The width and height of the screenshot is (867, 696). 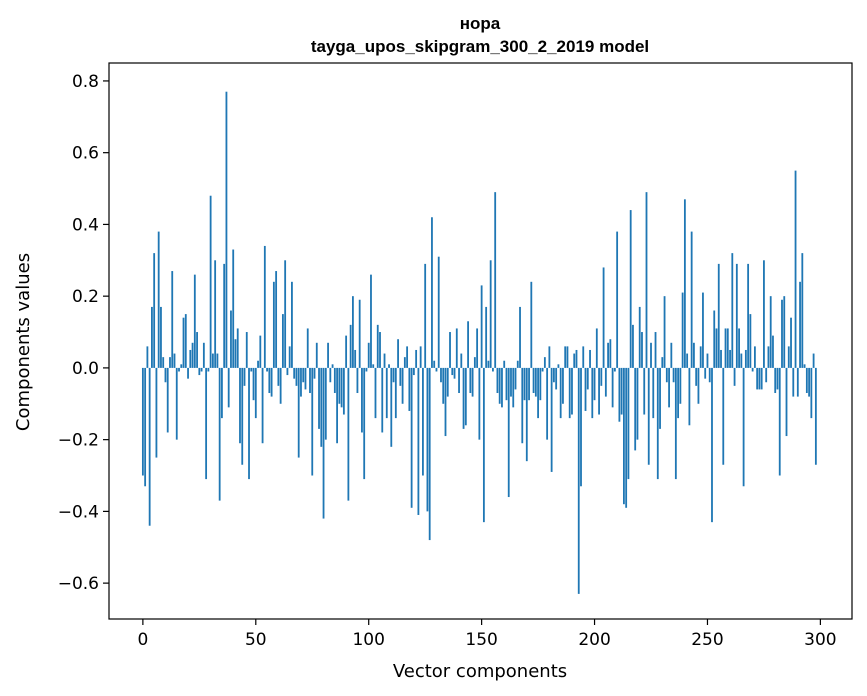 I want to click on x-tick-label: 250, so click(x=707, y=640).